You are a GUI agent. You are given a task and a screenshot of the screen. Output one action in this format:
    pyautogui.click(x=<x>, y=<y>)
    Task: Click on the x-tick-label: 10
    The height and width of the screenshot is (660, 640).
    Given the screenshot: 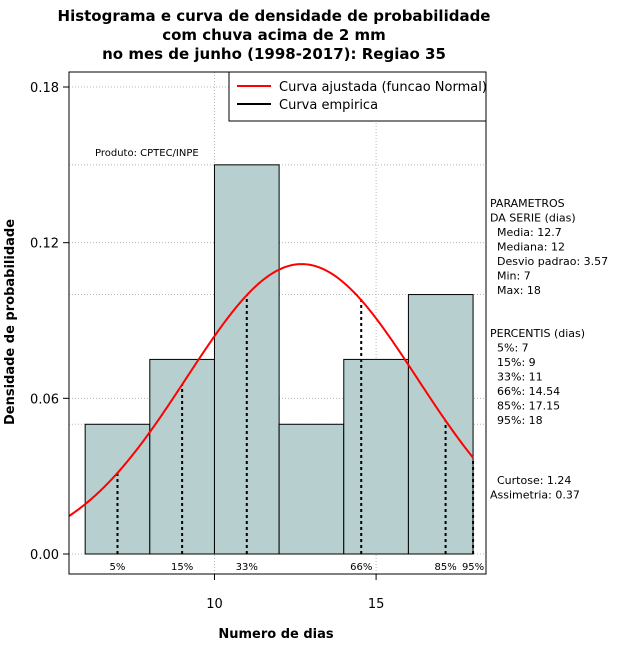 What is the action you would take?
    pyautogui.click(x=214, y=604)
    